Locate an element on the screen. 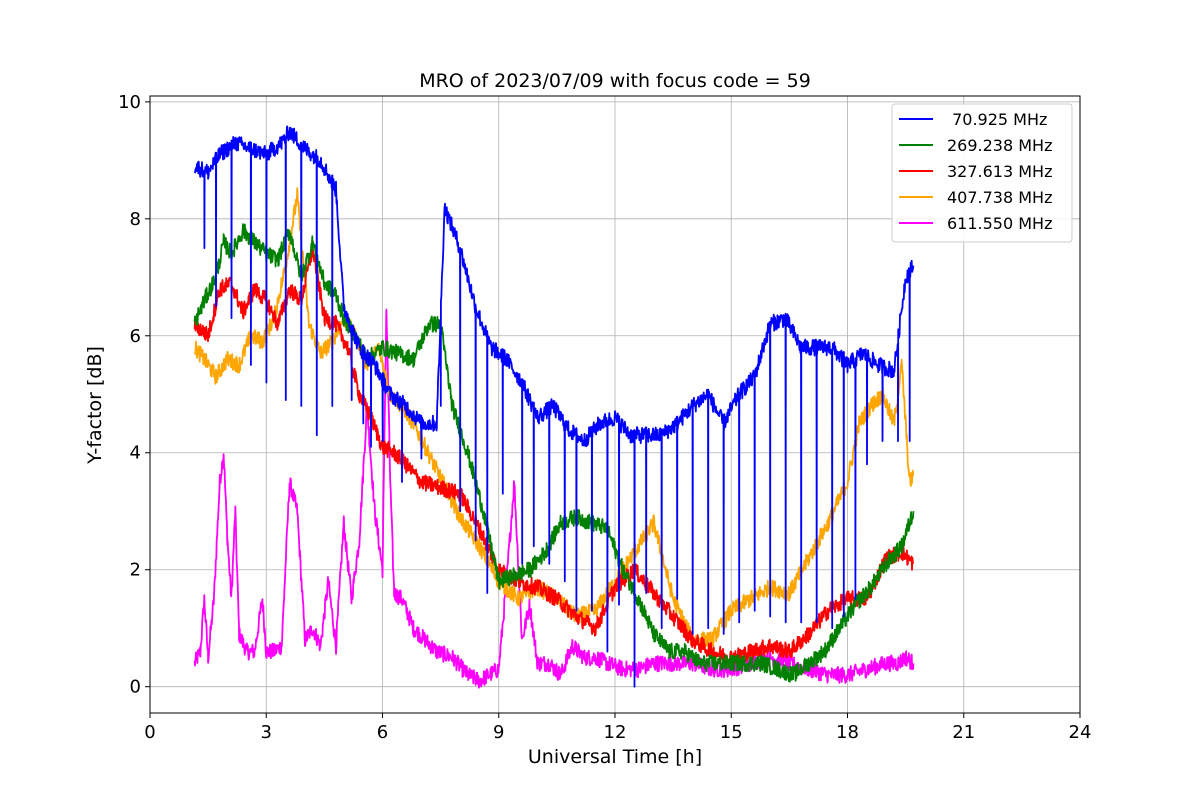 Image resolution: width=1200 pixels, height=800 pixels. legend-label: 611.550 MHz is located at coordinates (999, 223).